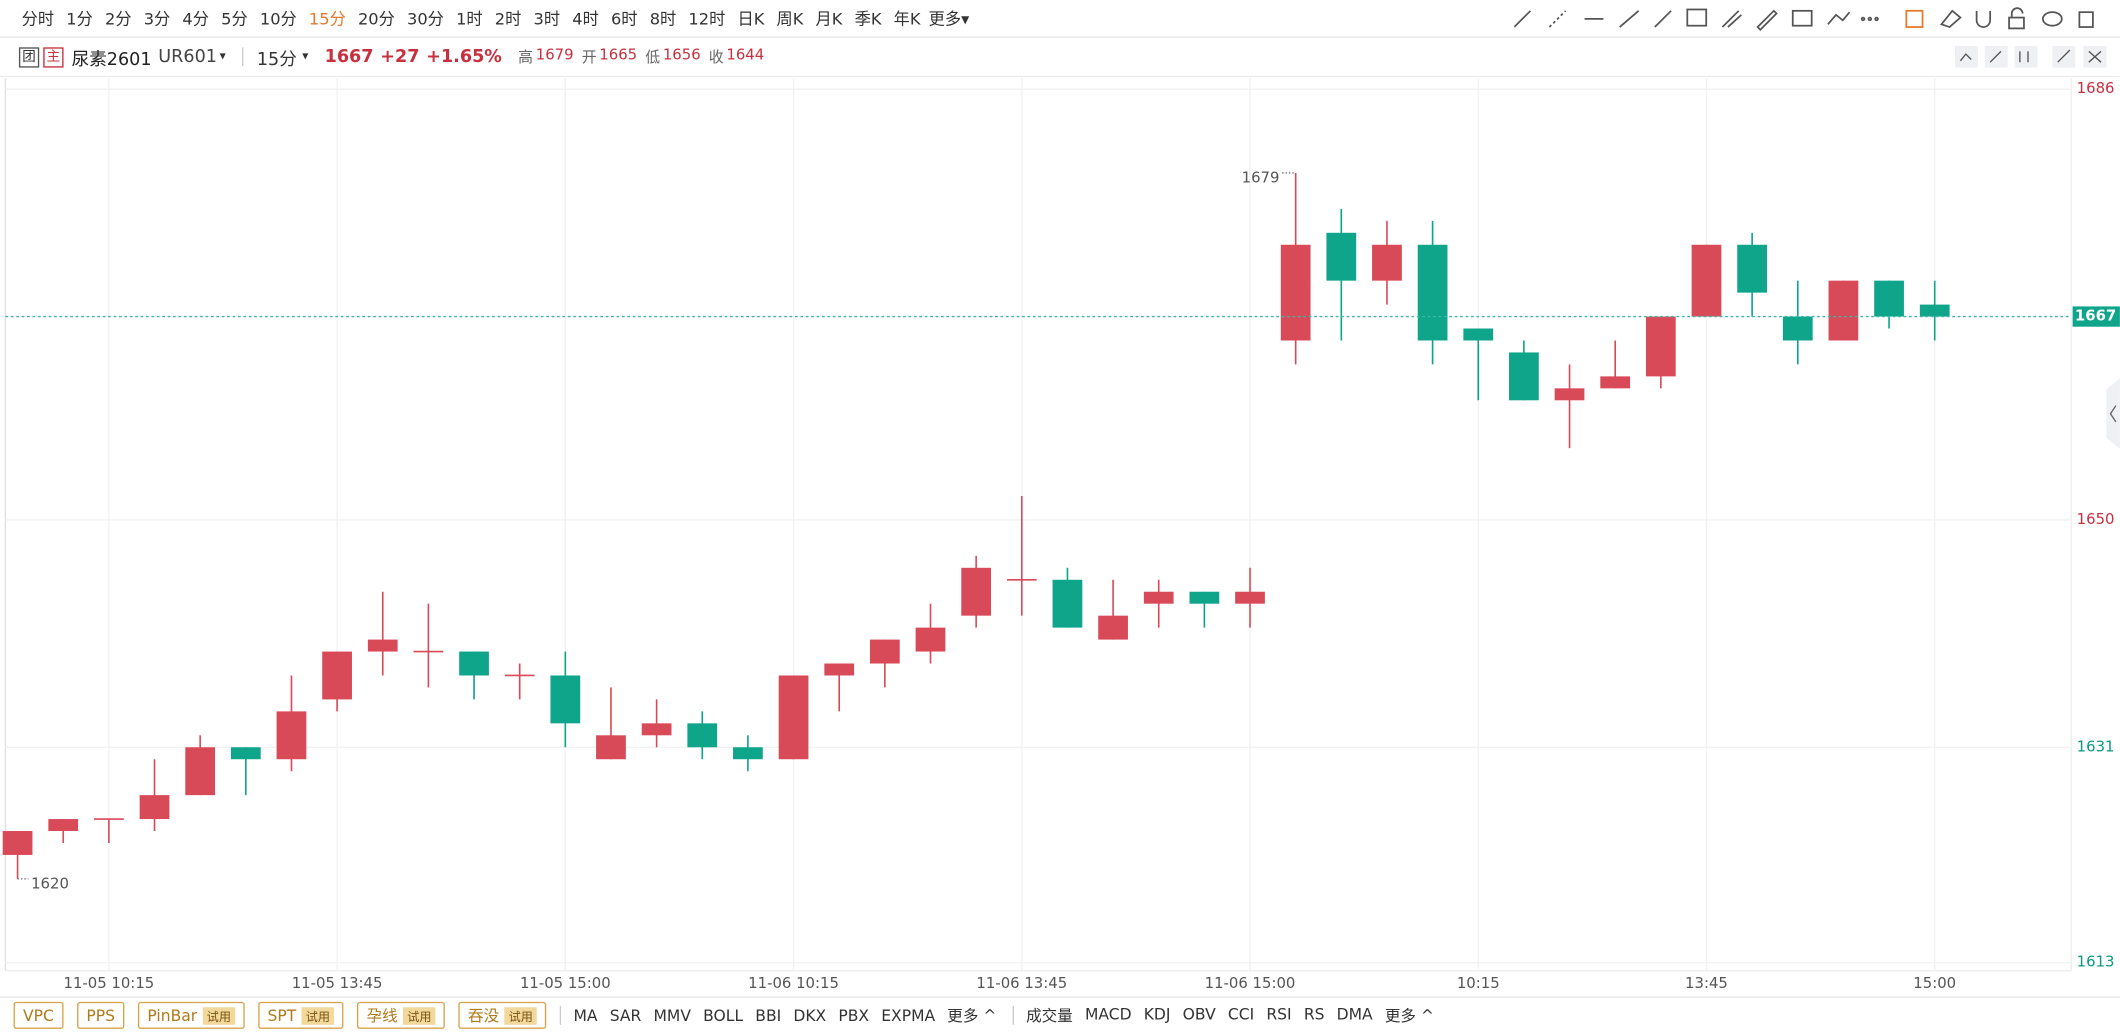 Image resolution: width=2120 pixels, height=1033 pixels. I want to click on more-main-label: 更多, so click(963, 1015).